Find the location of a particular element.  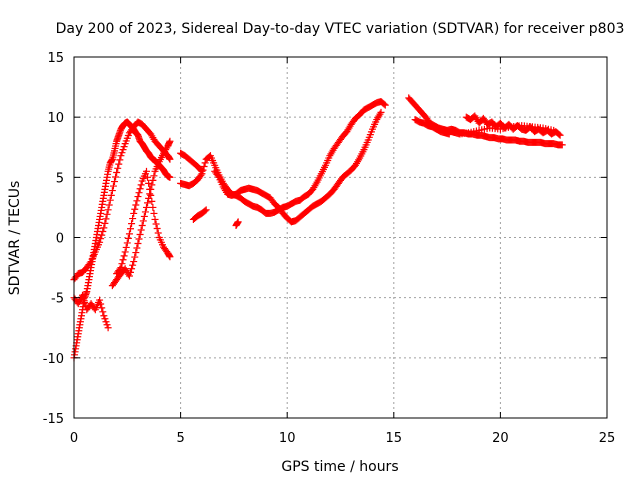

series-track-n is located at coordinates (490, 128).